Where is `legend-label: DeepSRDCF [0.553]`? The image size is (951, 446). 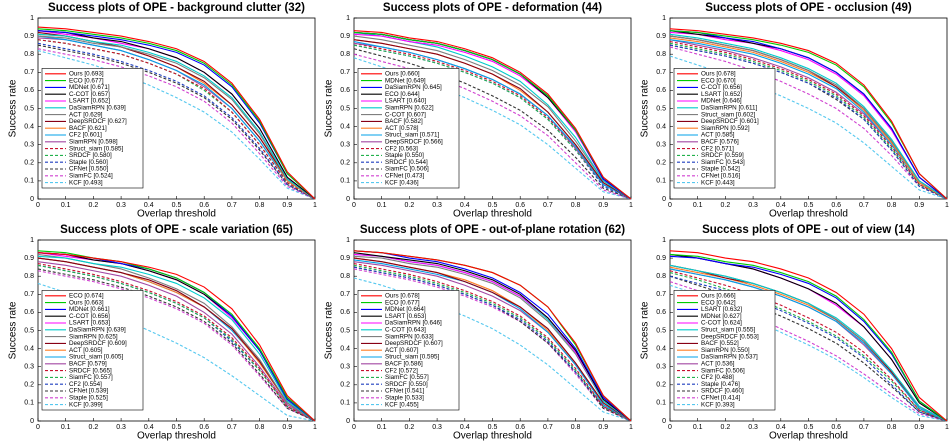
legend-label: DeepSRDCF [0.553] is located at coordinates (730, 336).